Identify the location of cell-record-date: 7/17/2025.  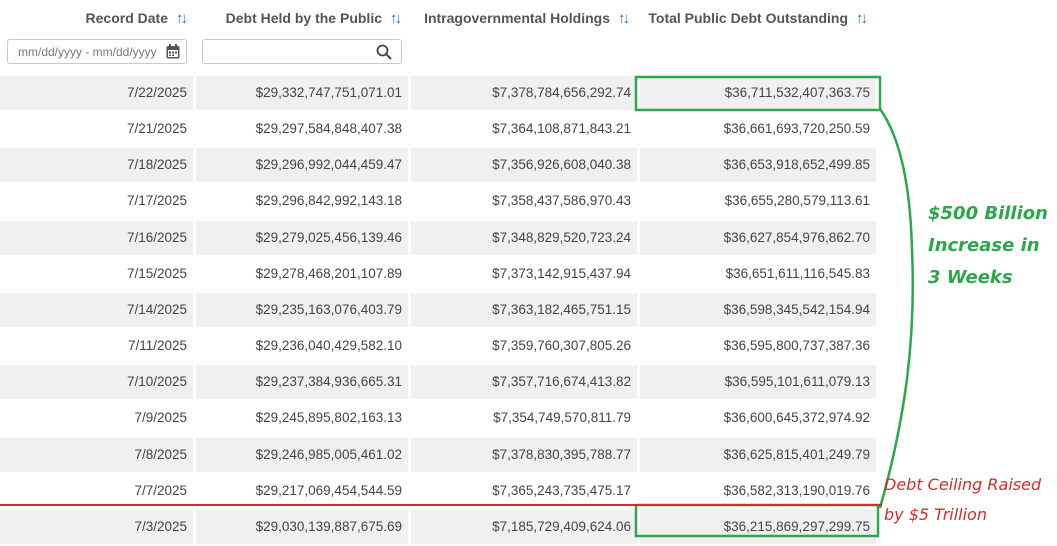
(156, 201).